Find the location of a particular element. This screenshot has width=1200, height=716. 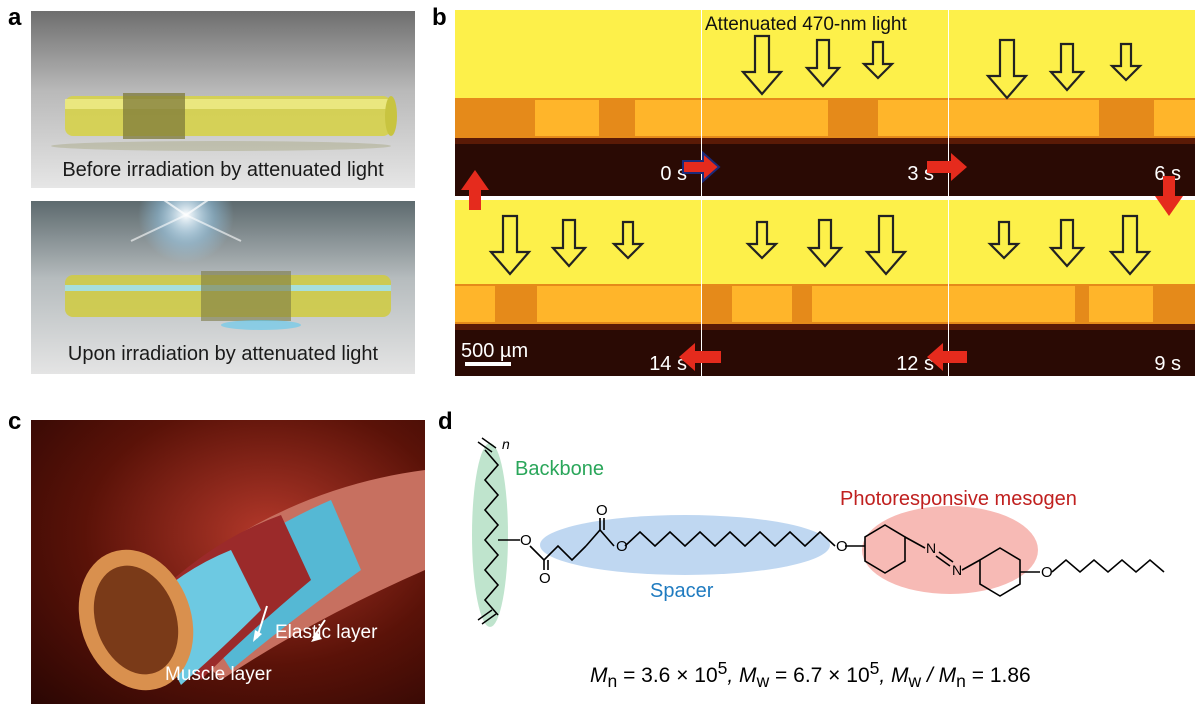

atom-o-carbonyl1: O is located at coordinates (545, 578).